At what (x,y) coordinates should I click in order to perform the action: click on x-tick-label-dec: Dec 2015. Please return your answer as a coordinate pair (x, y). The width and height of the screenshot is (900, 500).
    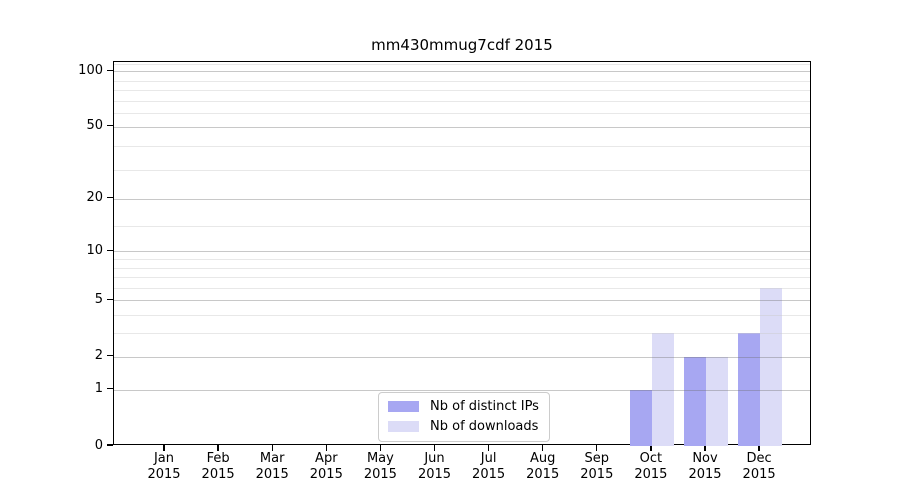
    Looking at the image, I should click on (759, 466).